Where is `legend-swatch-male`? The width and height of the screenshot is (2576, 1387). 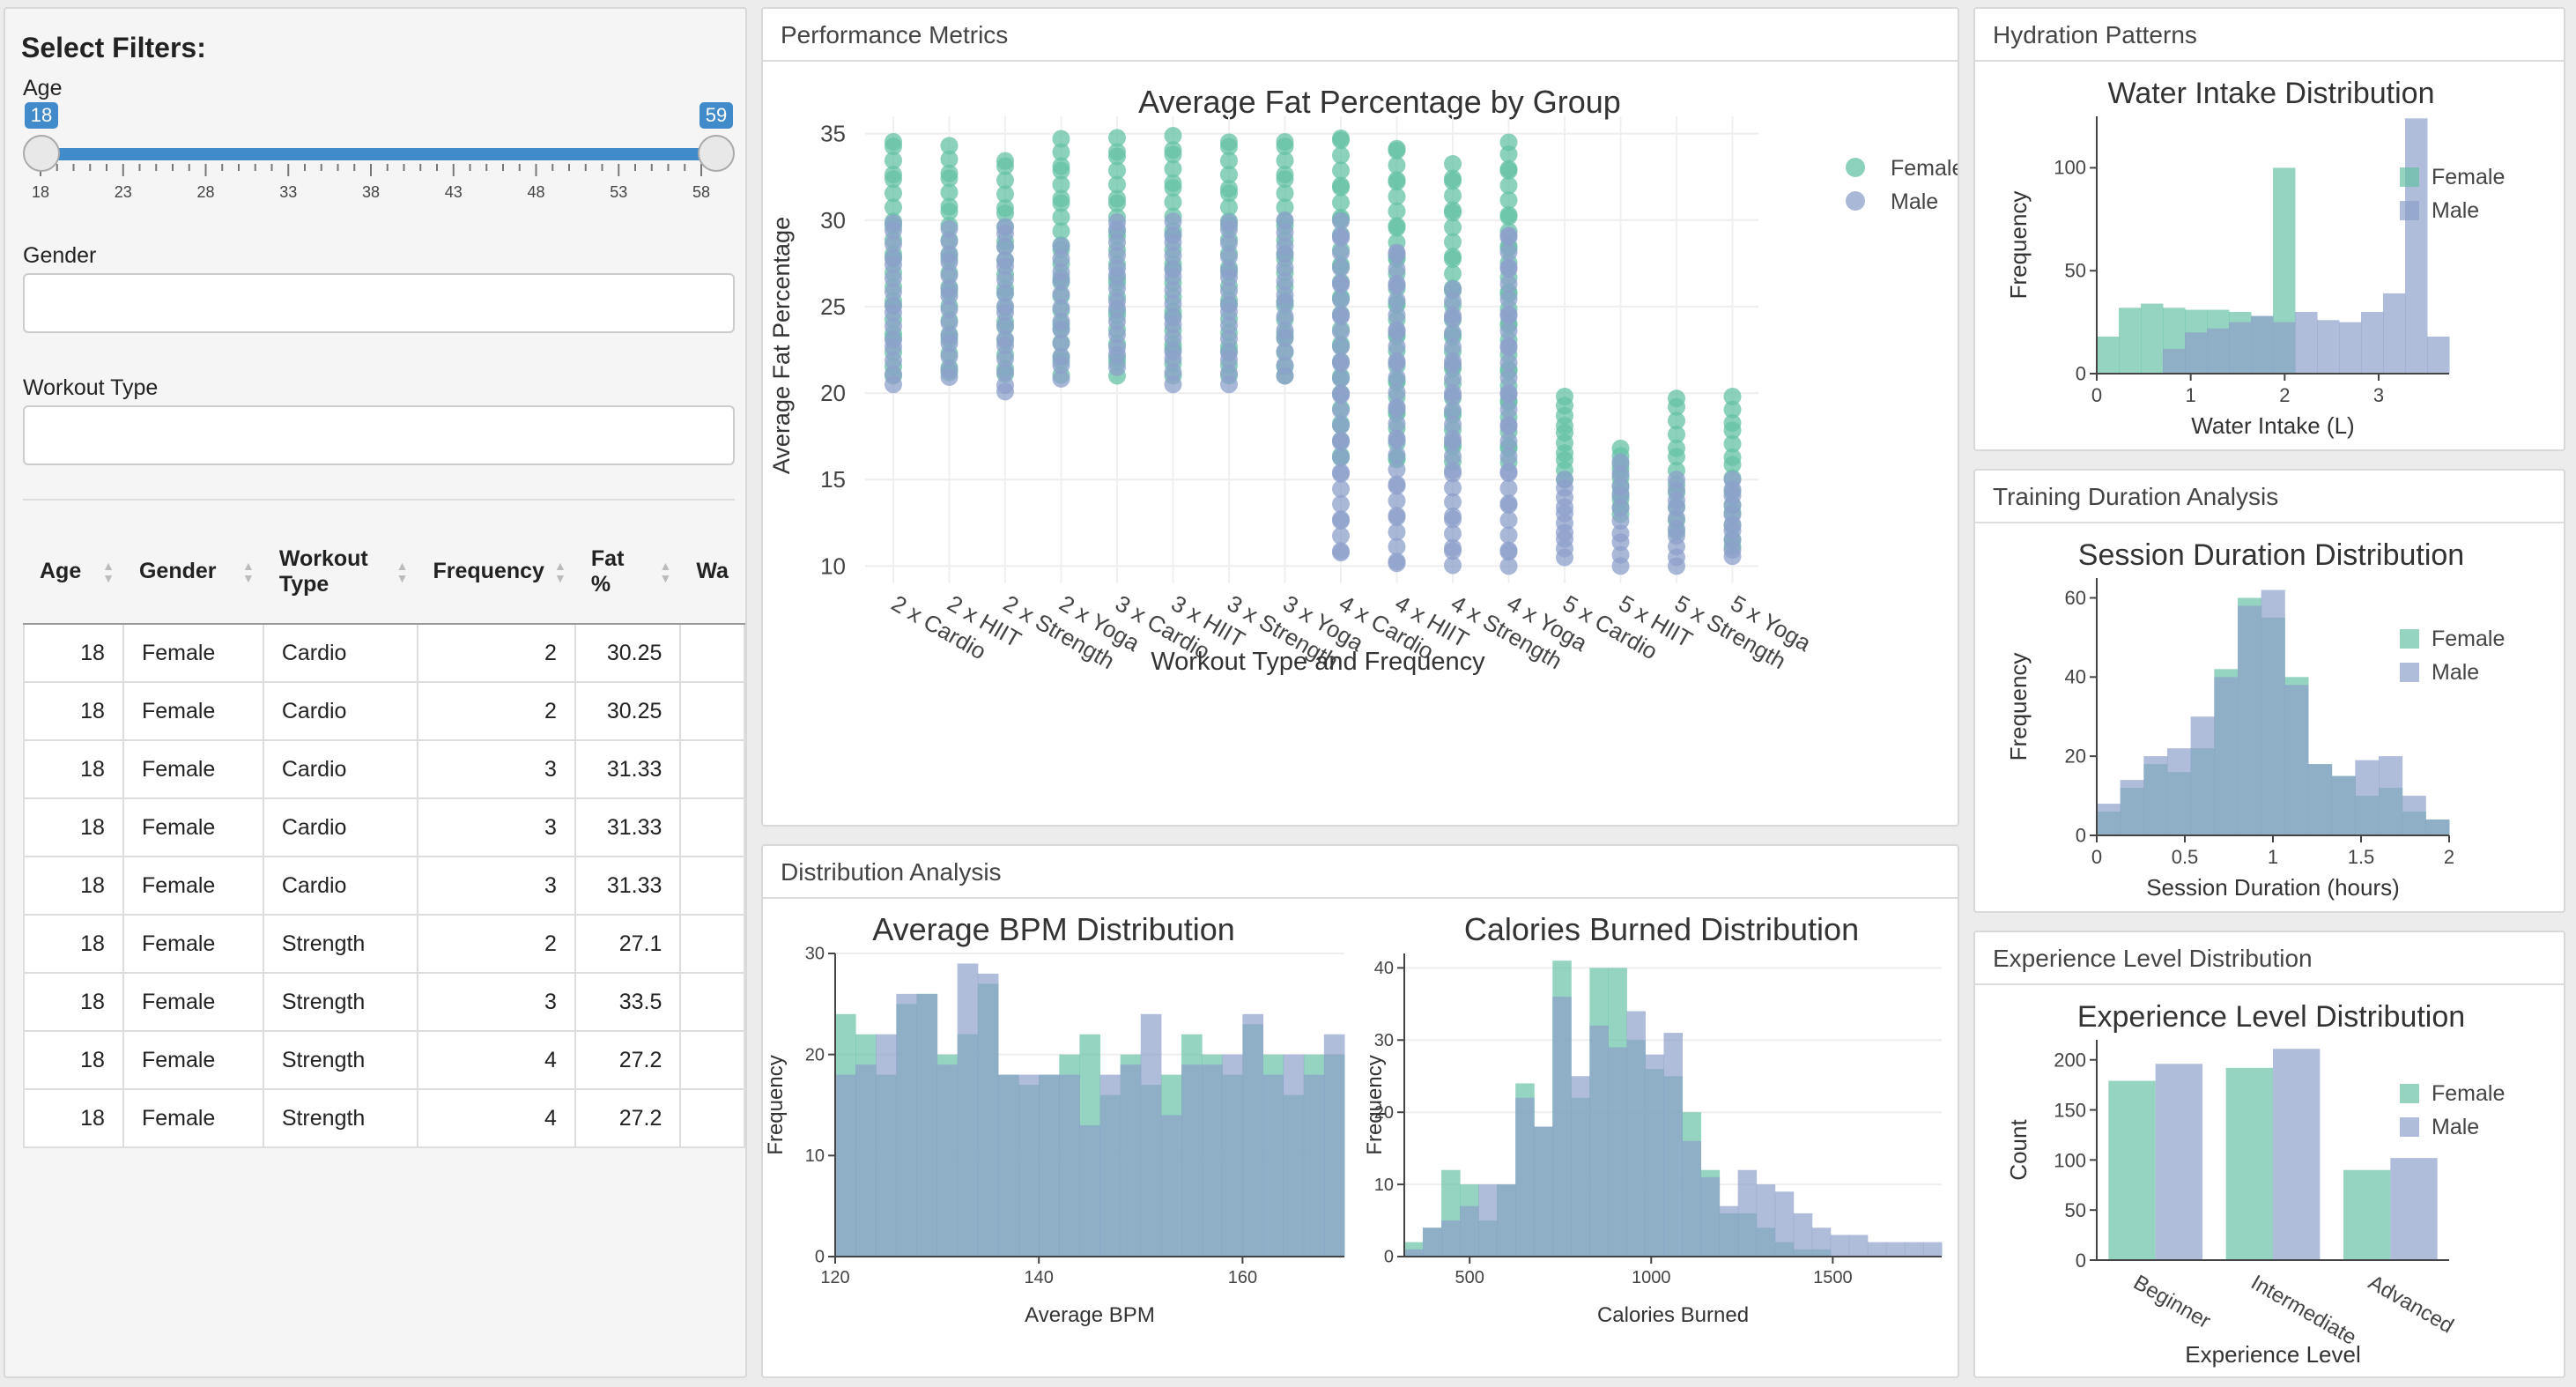
legend-swatch-male is located at coordinates (2409, 1127).